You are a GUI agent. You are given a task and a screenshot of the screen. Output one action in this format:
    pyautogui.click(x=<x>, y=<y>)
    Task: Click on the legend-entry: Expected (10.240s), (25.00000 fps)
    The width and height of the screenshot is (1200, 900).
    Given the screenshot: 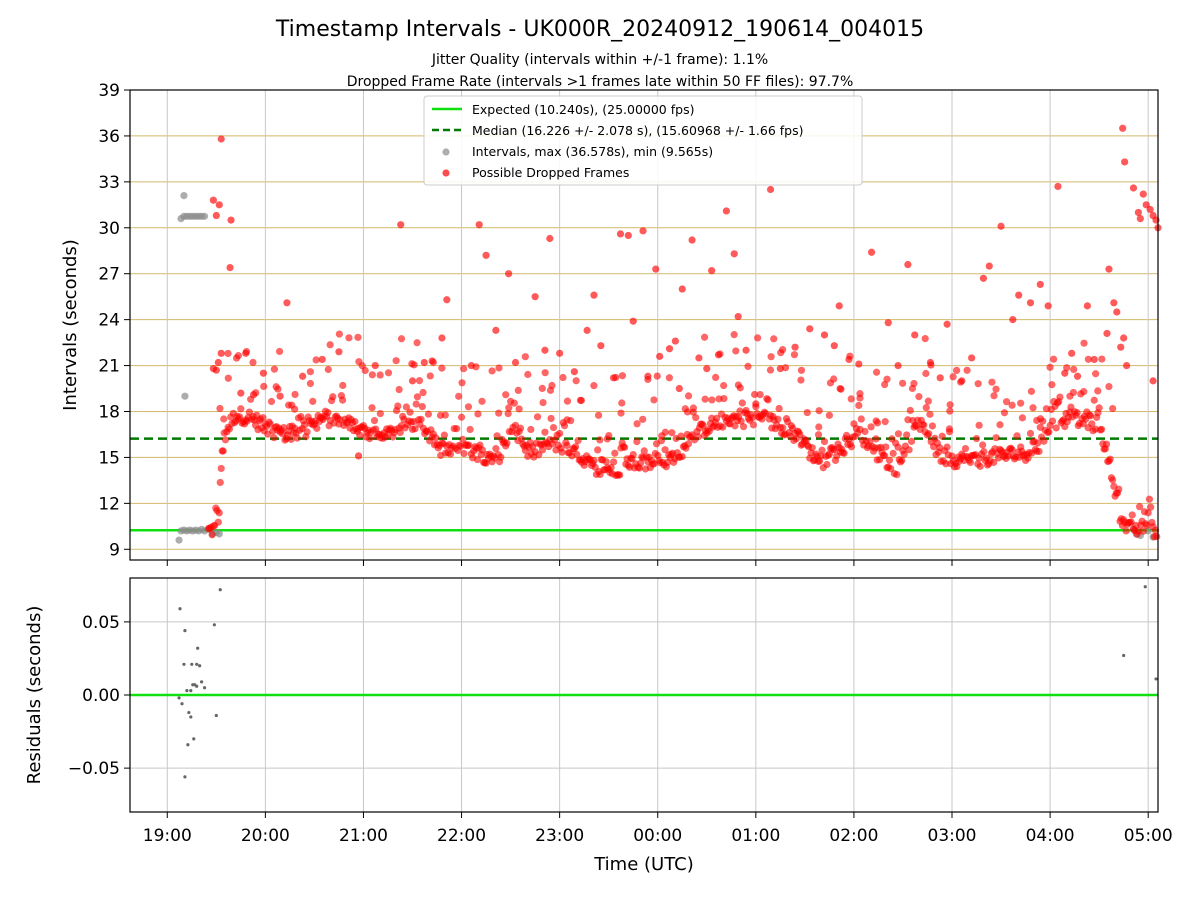 What is the action you would take?
    pyautogui.click(x=563, y=109)
    